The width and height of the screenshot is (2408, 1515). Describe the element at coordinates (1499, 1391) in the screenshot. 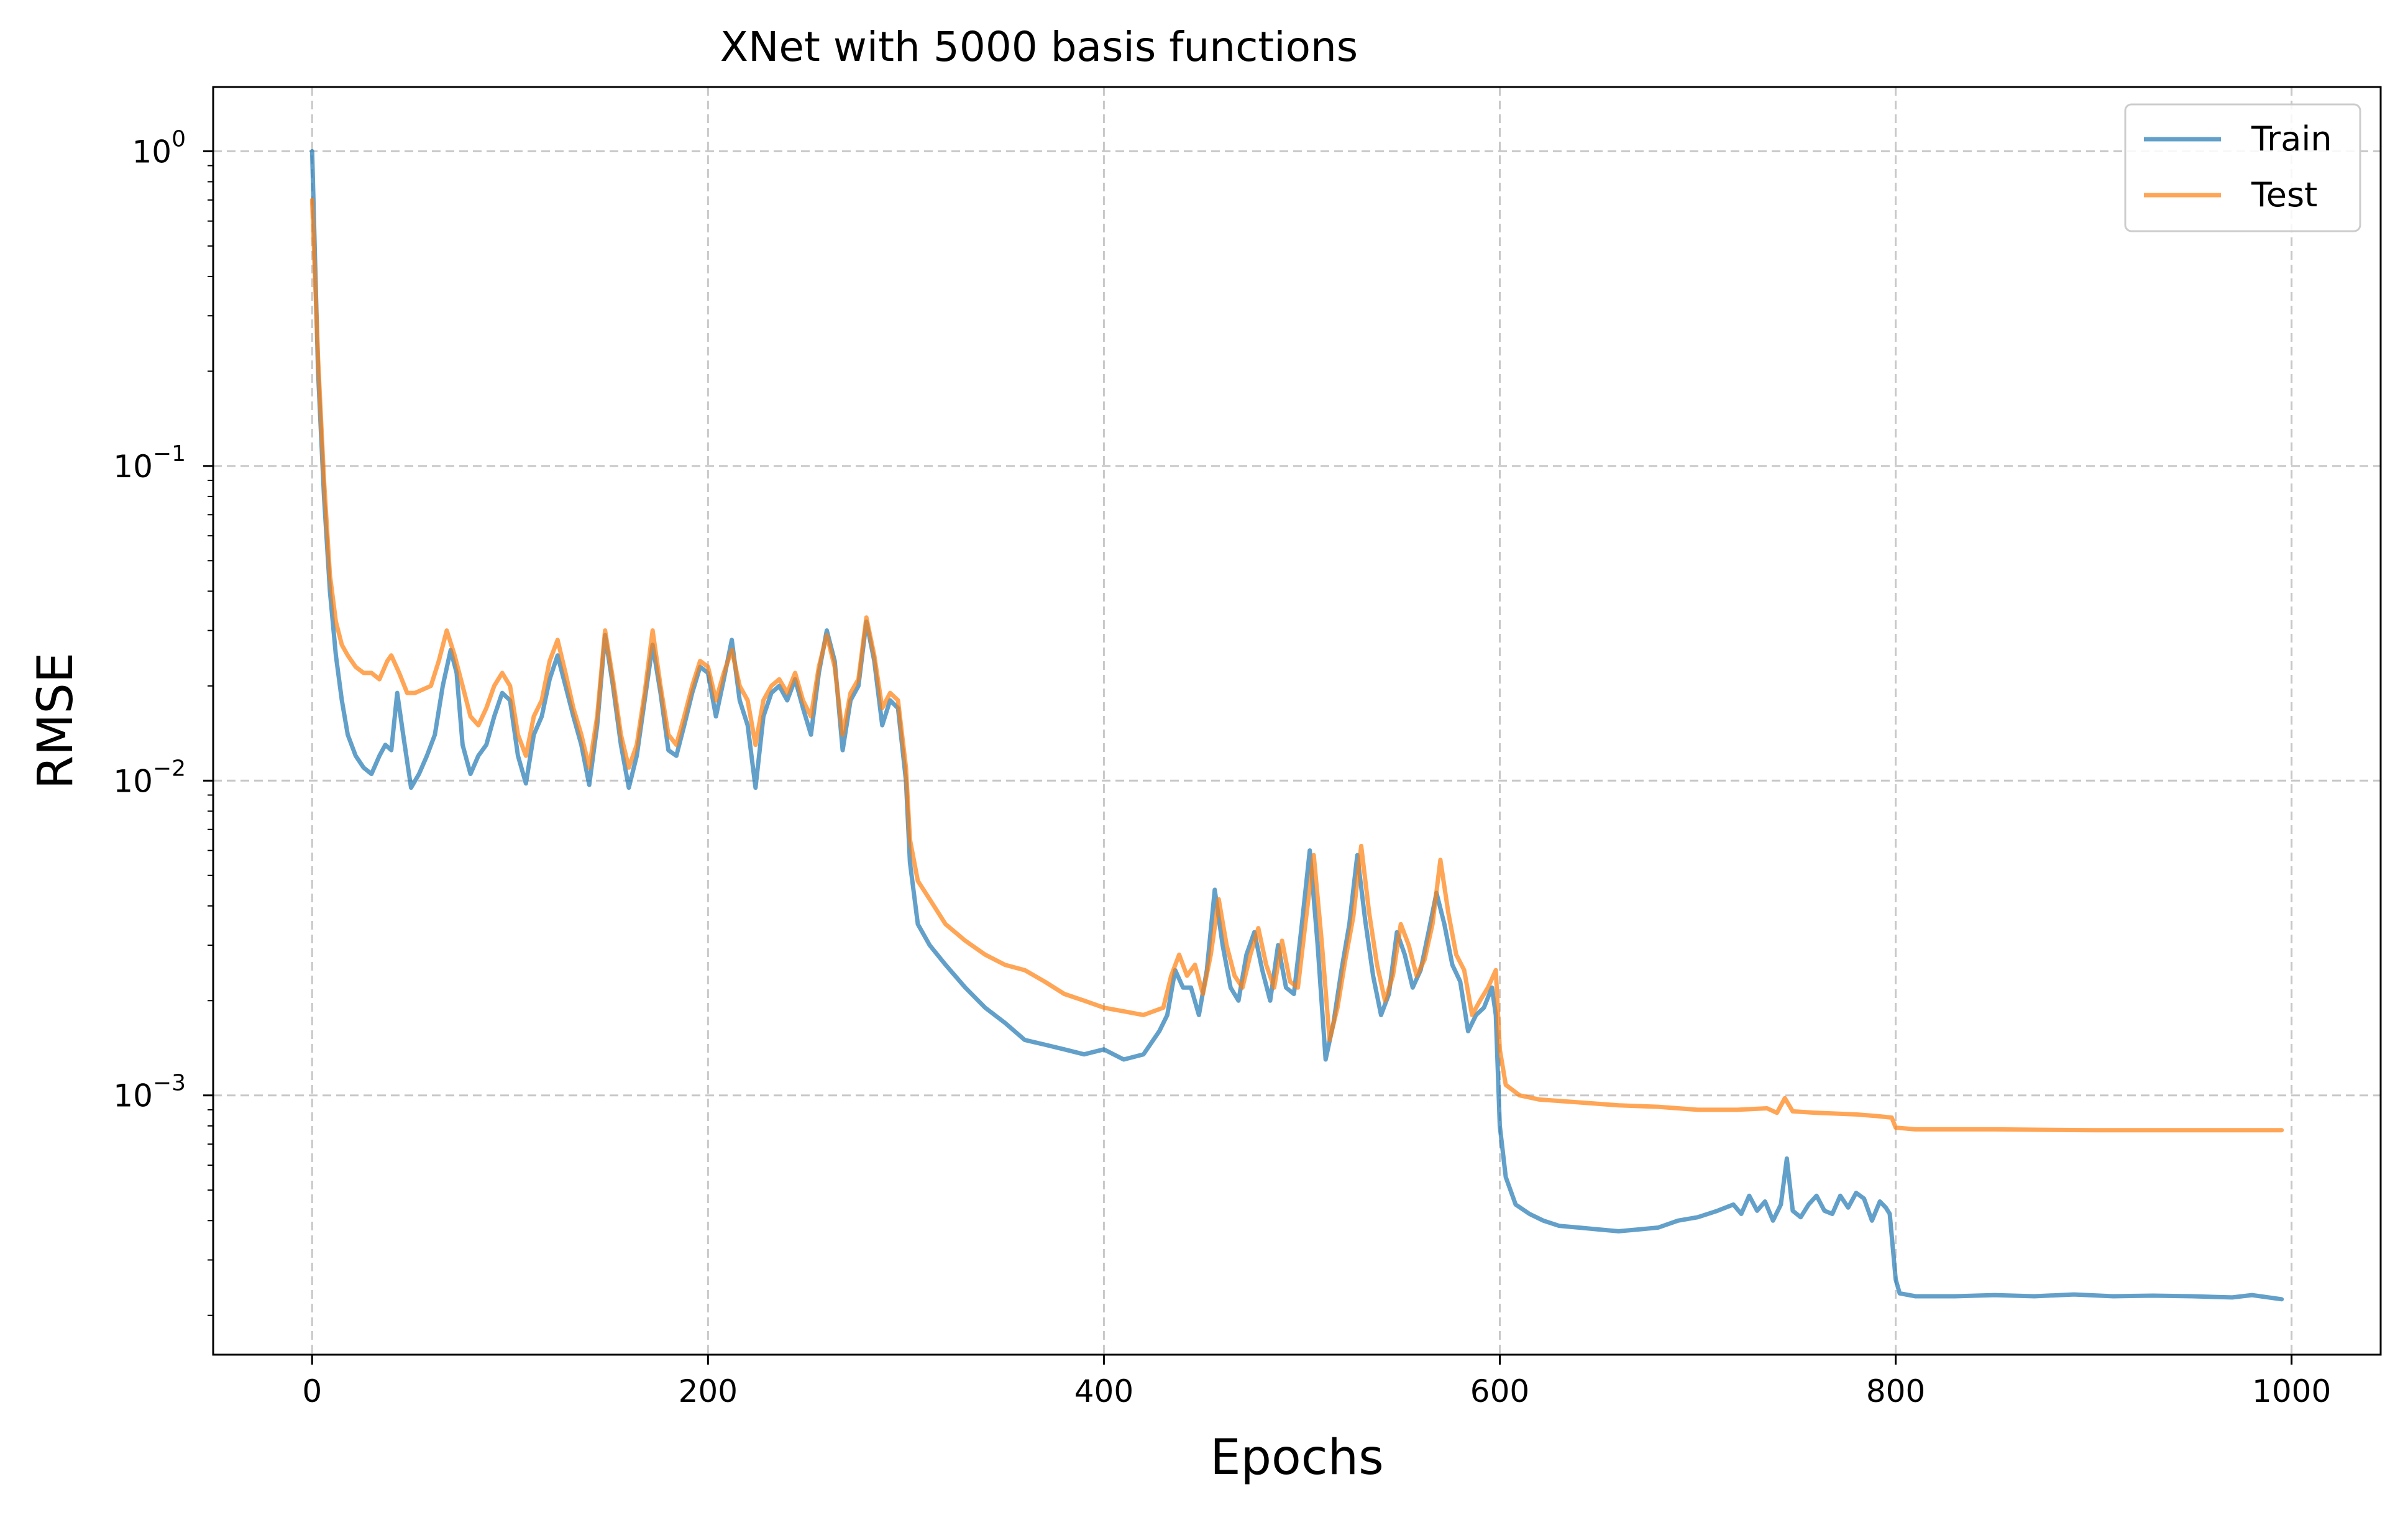

I see `x-tick-label: 600` at that location.